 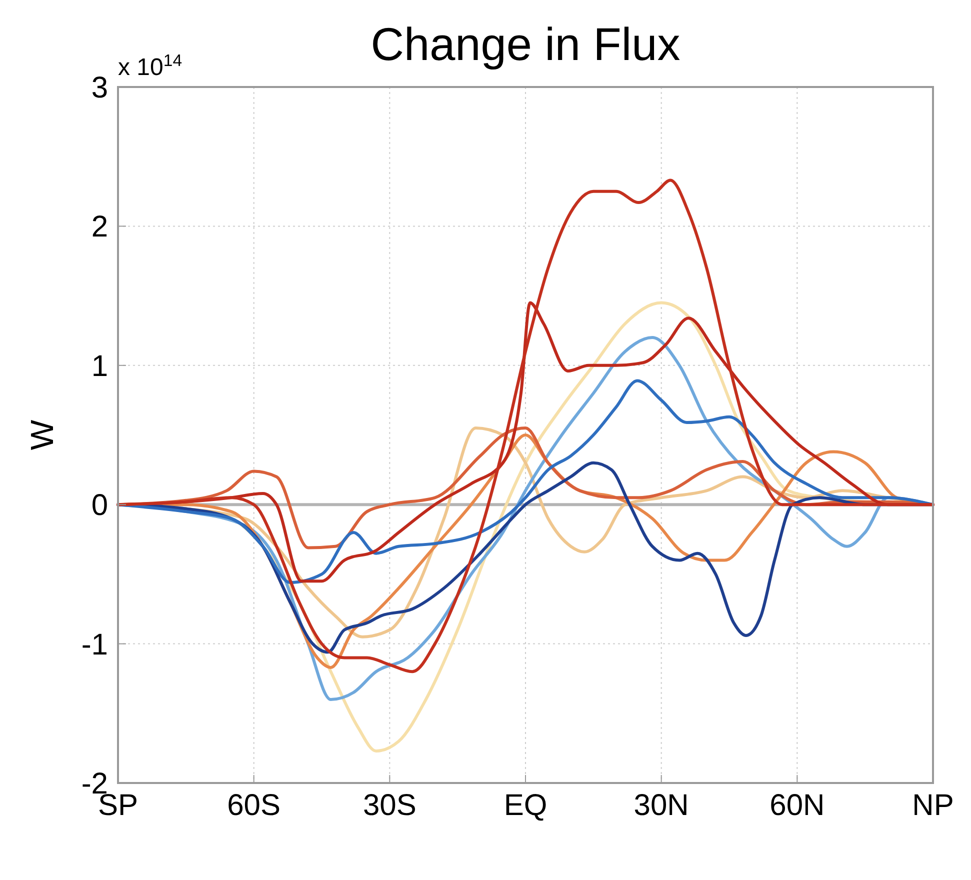 What do you see at coordinates (254, 805) in the screenshot?
I see `x-tick-label: 60S` at bounding box center [254, 805].